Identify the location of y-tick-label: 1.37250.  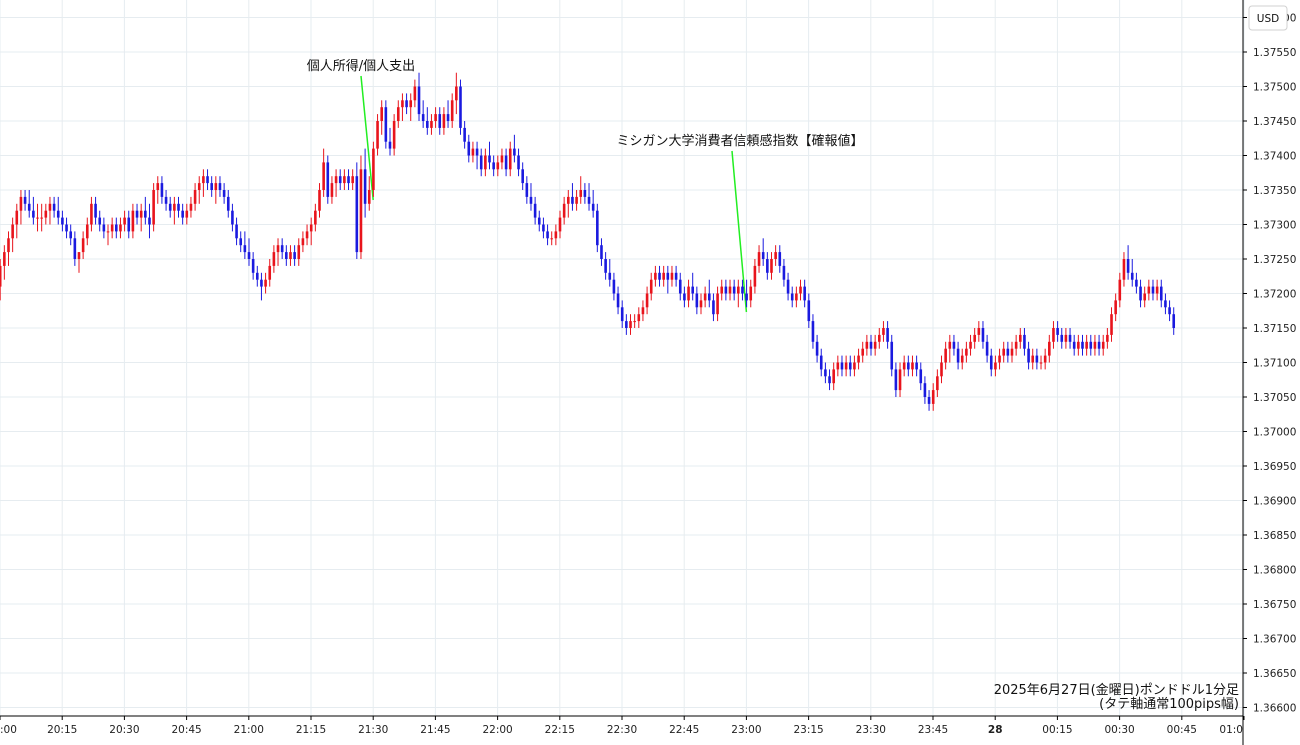
(1274, 260).